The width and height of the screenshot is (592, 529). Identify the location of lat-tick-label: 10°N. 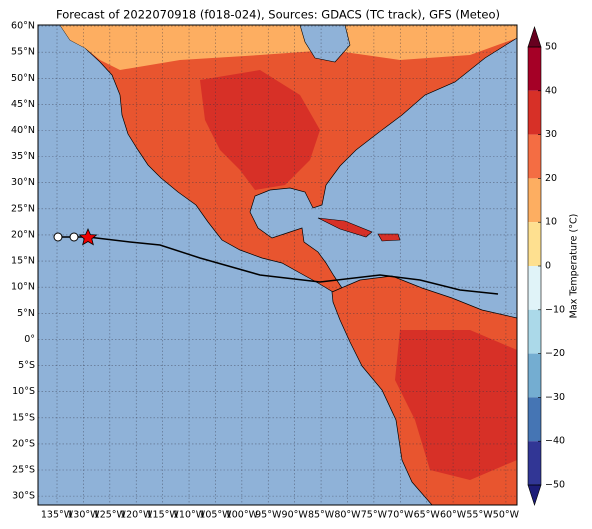
(23, 287).